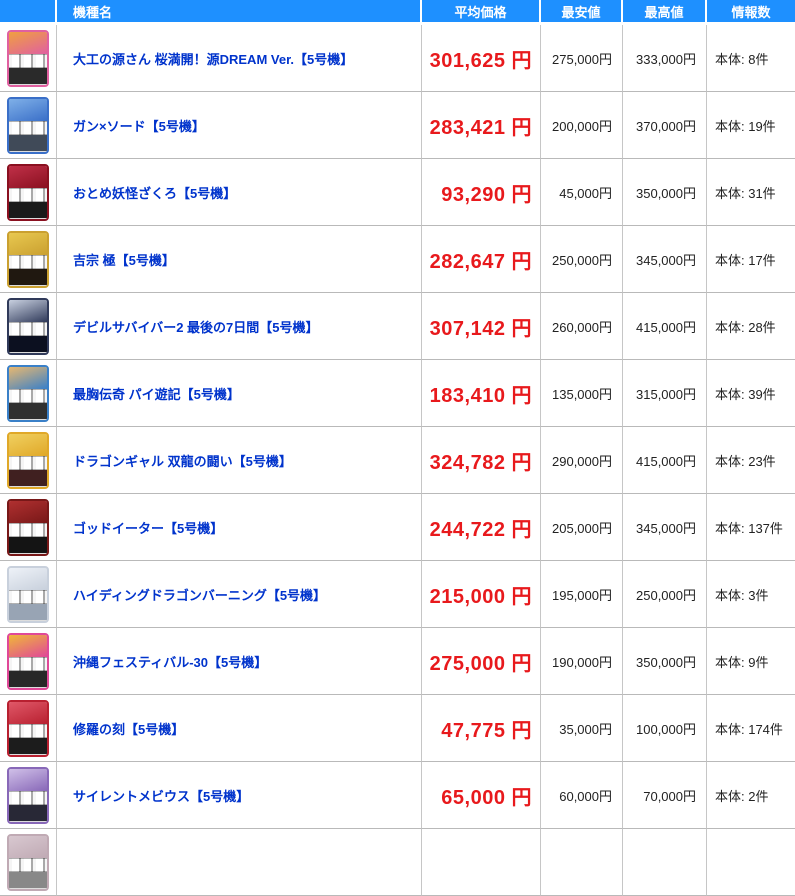  I want to click on info-count-cell: 本体: 31件, so click(751, 192).